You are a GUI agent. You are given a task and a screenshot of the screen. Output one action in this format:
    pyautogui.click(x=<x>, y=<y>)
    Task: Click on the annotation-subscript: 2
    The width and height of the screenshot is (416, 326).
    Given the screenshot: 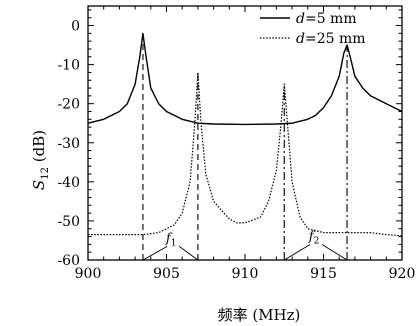 What is the action you would take?
    pyautogui.click(x=317, y=241)
    